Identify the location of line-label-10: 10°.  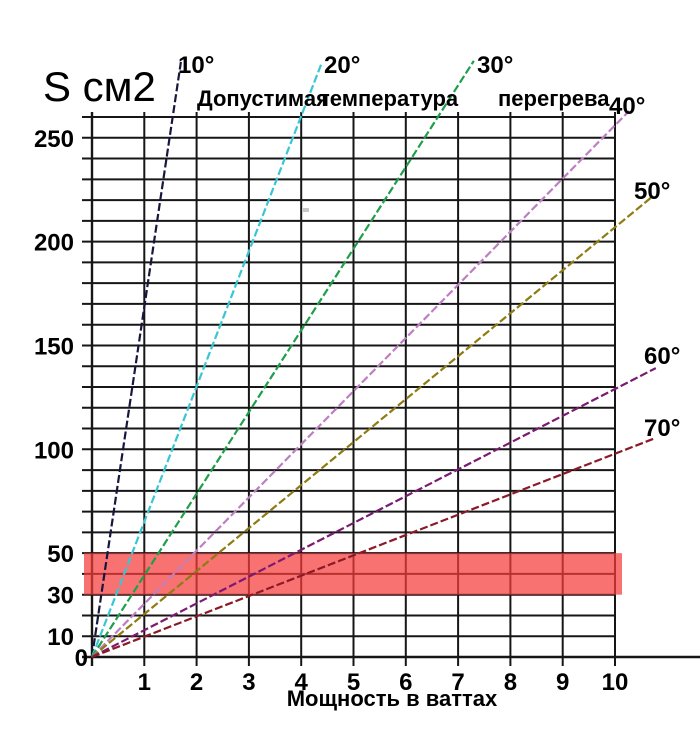
(196, 65).